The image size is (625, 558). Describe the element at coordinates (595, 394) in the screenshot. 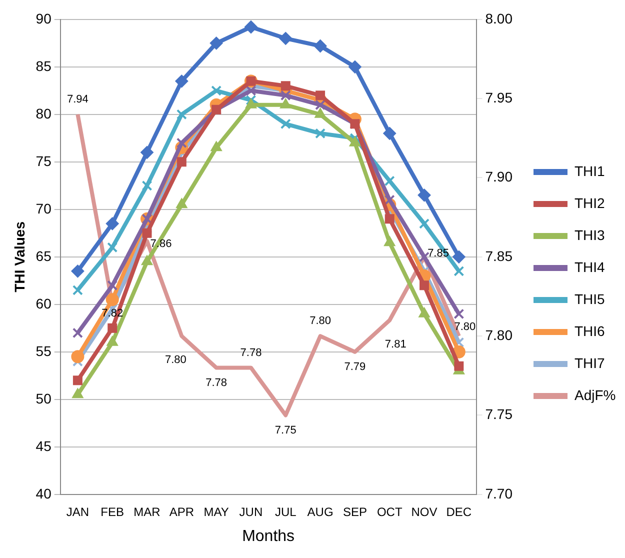

I see `legend-label: AdjF%` at that location.